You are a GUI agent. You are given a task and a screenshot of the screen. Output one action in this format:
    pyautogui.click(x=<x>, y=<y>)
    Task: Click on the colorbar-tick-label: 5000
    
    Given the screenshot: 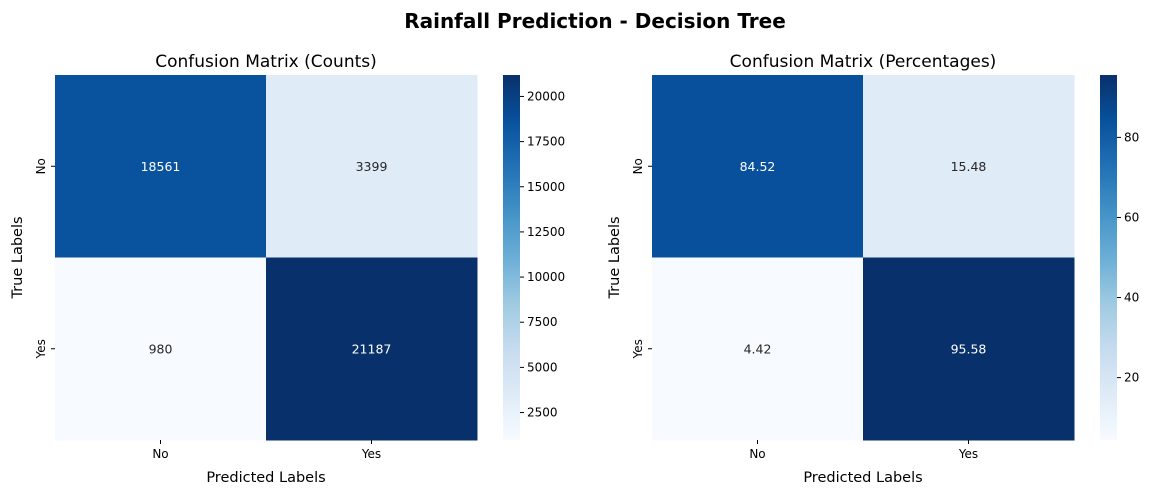 What is the action you would take?
    pyautogui.click(x=542, y=367)
    